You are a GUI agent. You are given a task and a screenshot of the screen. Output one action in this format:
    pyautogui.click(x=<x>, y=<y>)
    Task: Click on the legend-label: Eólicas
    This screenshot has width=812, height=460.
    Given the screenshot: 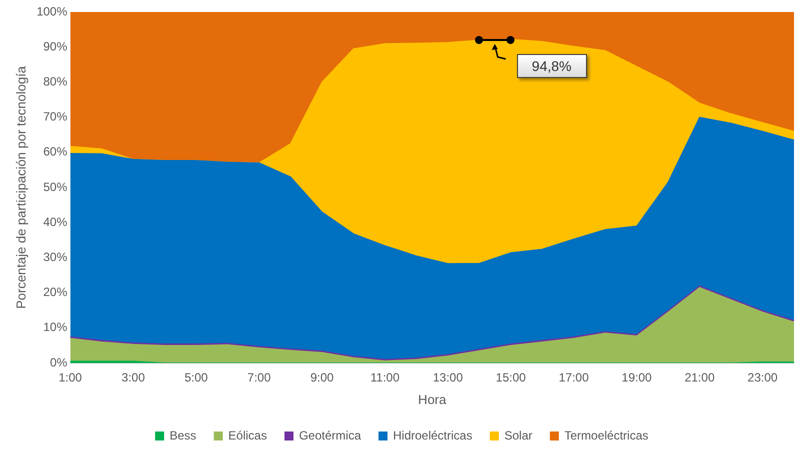 What is the action you would take?
    pyautogui.click(x=247, y=435)
    